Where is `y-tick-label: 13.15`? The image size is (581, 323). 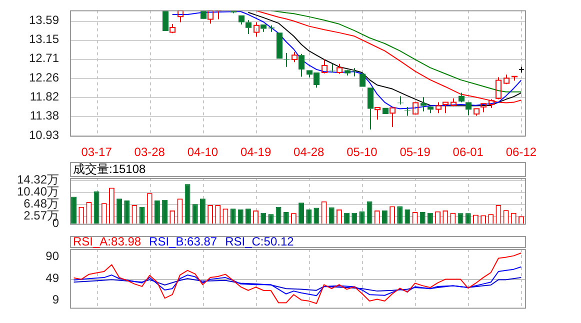 y-tick-label: 13.15 is located at coordinates (44, 39).